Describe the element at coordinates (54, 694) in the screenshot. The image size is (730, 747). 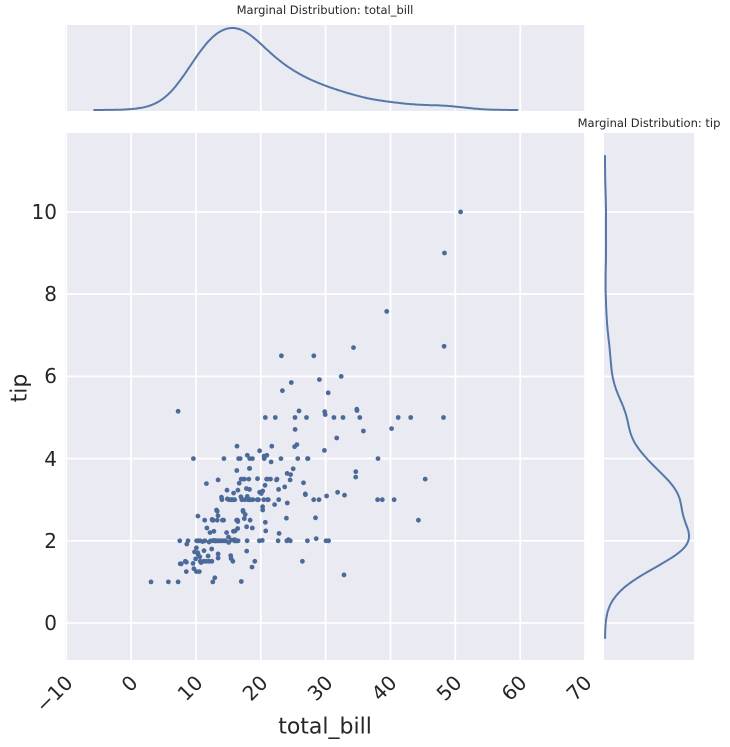
I see `x-tick-label: −10` at that location.